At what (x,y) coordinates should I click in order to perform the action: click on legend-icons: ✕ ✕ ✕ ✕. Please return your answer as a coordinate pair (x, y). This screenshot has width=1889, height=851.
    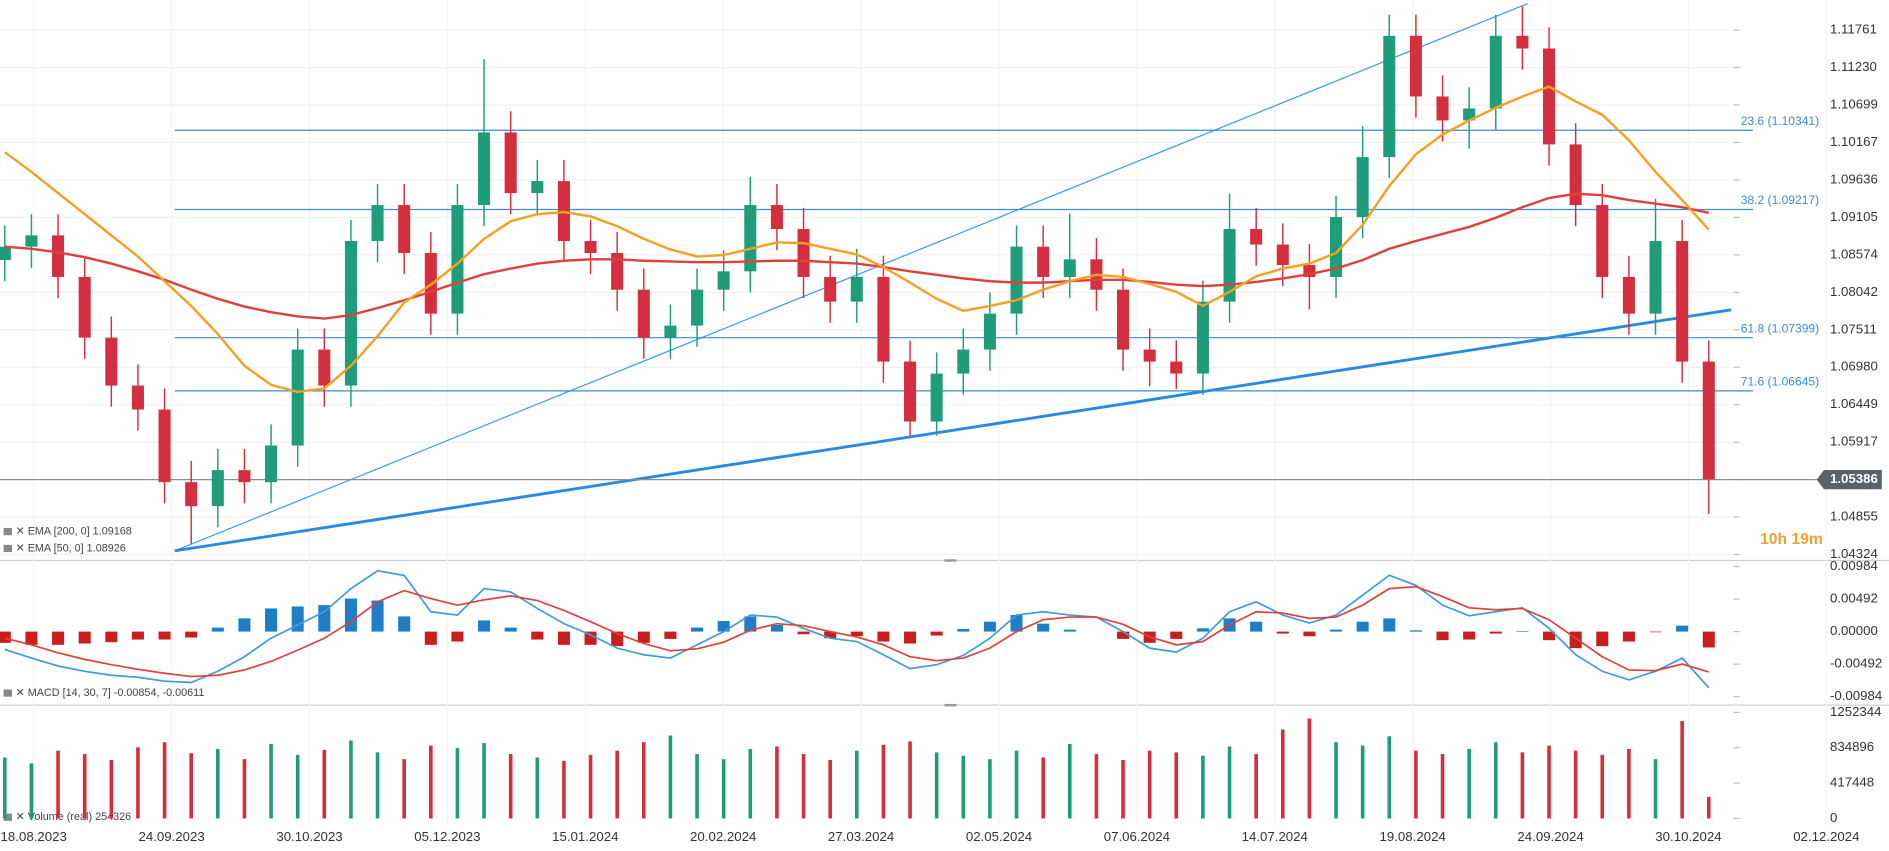
    Looking at the image, I should click on (14, 674).